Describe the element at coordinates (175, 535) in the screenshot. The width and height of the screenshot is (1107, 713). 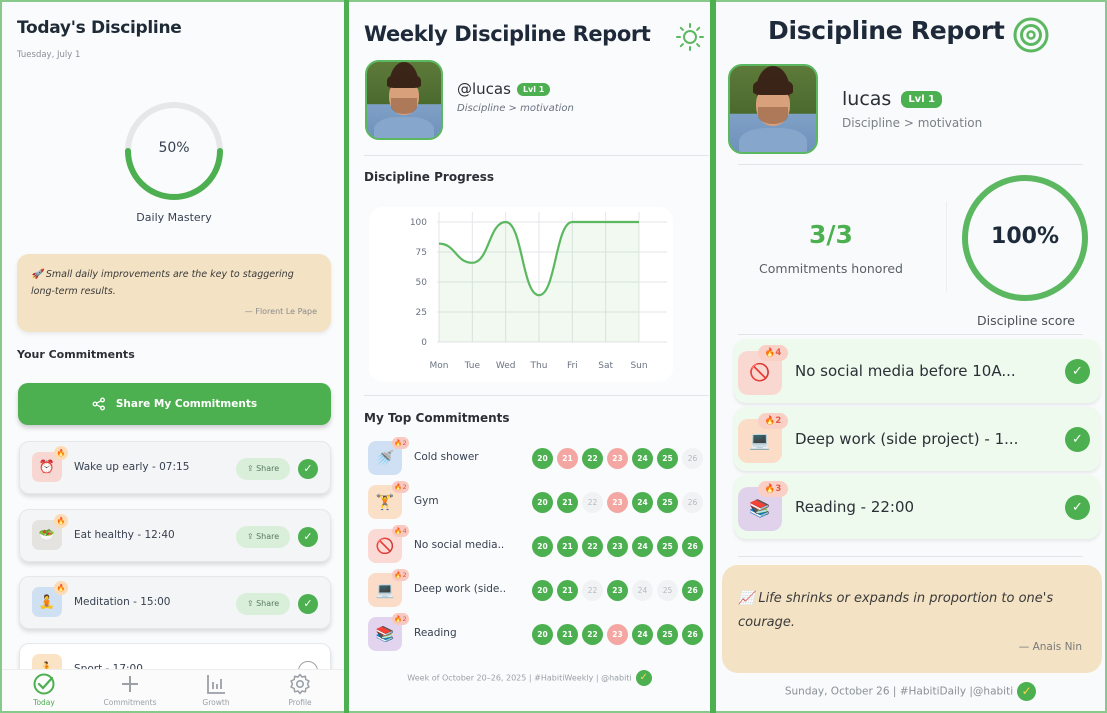
I see `commitment-card: 🥗 🔥 Eat healthy - 12:40 ⇪ Share ✓` at that location.